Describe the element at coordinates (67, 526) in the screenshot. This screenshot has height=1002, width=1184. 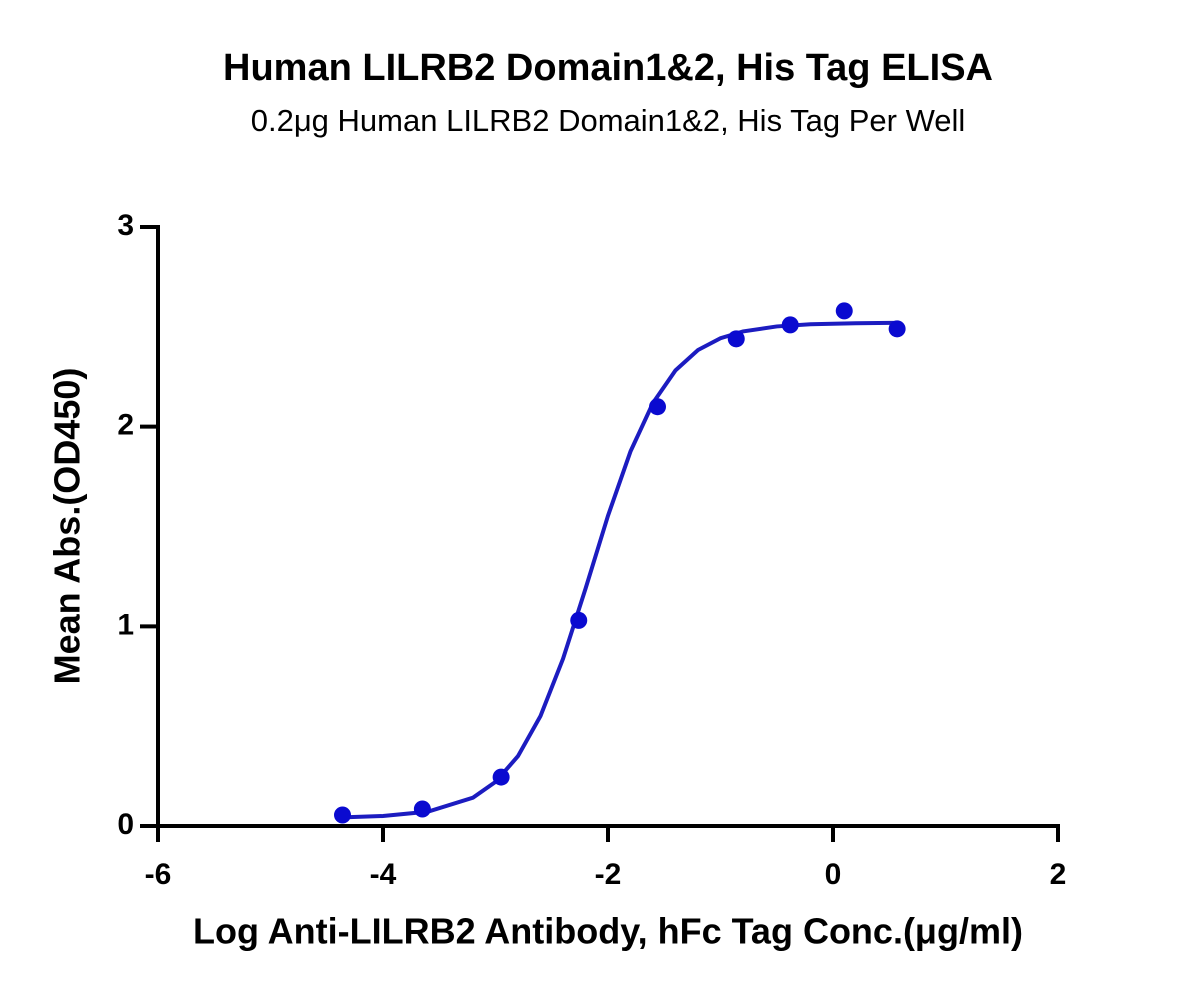
I see `y-axis-label: Mean Abs.(OD450)` at that location.